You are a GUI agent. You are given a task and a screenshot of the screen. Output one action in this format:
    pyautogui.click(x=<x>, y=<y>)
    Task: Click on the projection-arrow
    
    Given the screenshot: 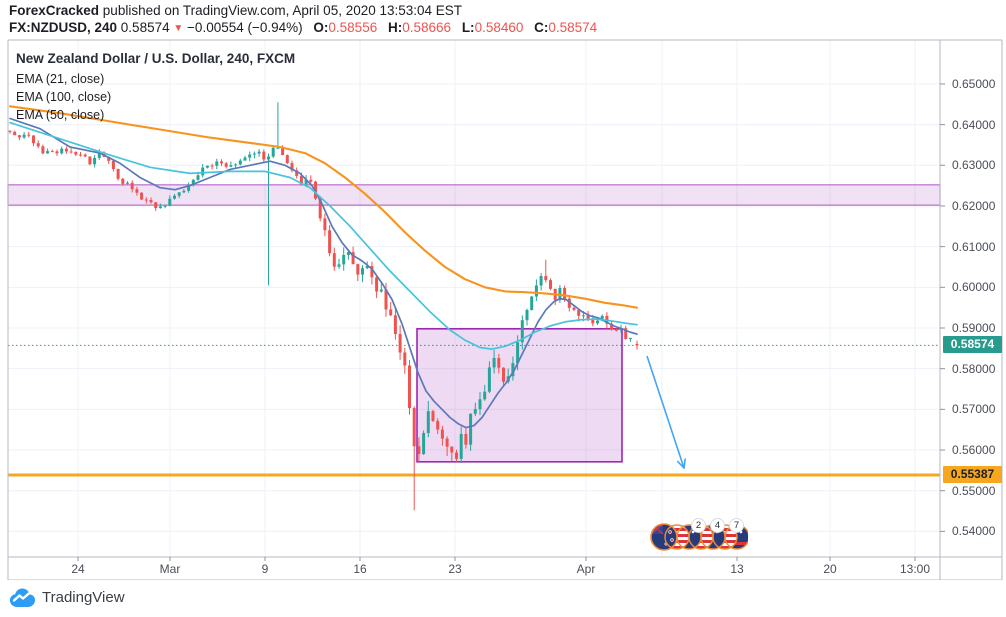 What is the action you would take?
    pyautogui.click(x=665, y=412)
    